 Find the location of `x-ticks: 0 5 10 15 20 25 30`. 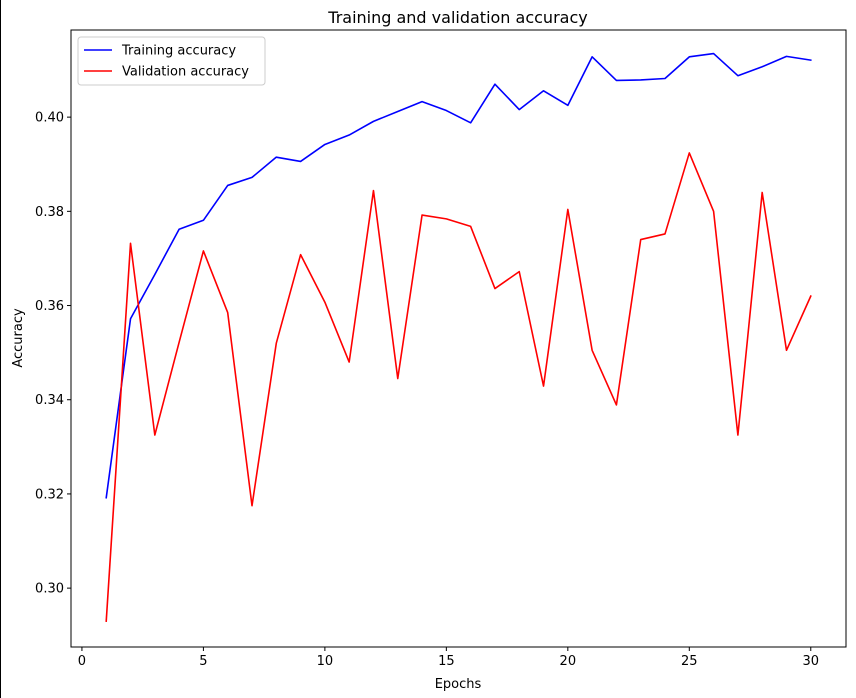

x-ticks: 0 5 10 15 20 25 30 is located at coordinates (448, 658).